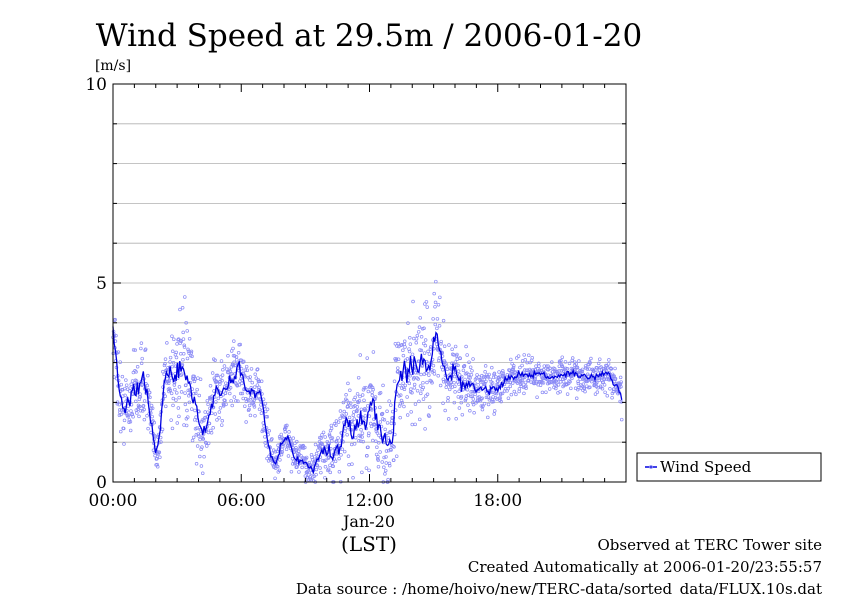 The image size is (842, 595). Describe the element at coordinates (729, 467) in the screenshot. I see `legend-box` at that location.